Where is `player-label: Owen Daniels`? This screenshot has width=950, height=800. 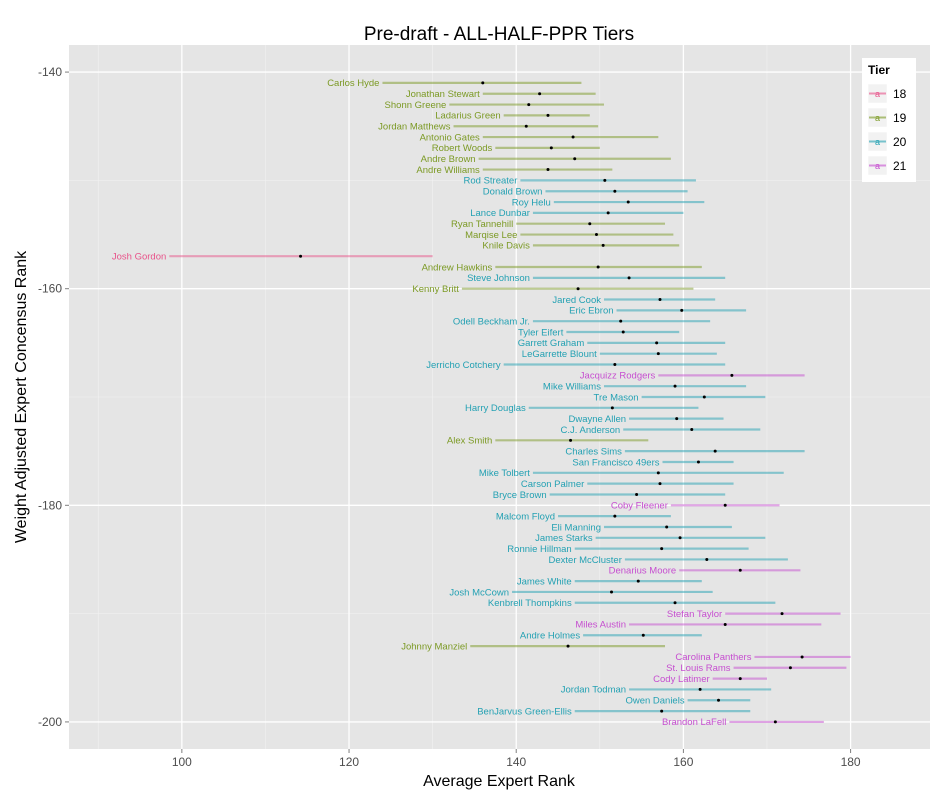 player-label: Owen Daniels is located at coordinates (654, 701).